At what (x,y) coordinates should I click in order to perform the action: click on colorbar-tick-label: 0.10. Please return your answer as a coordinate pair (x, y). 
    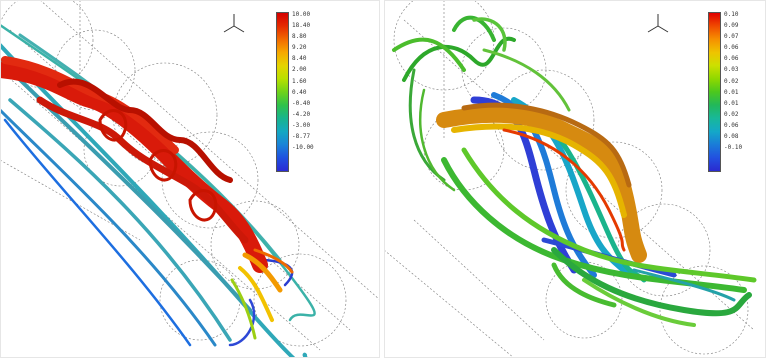
    Looking at the image, I should click on (731, 14).